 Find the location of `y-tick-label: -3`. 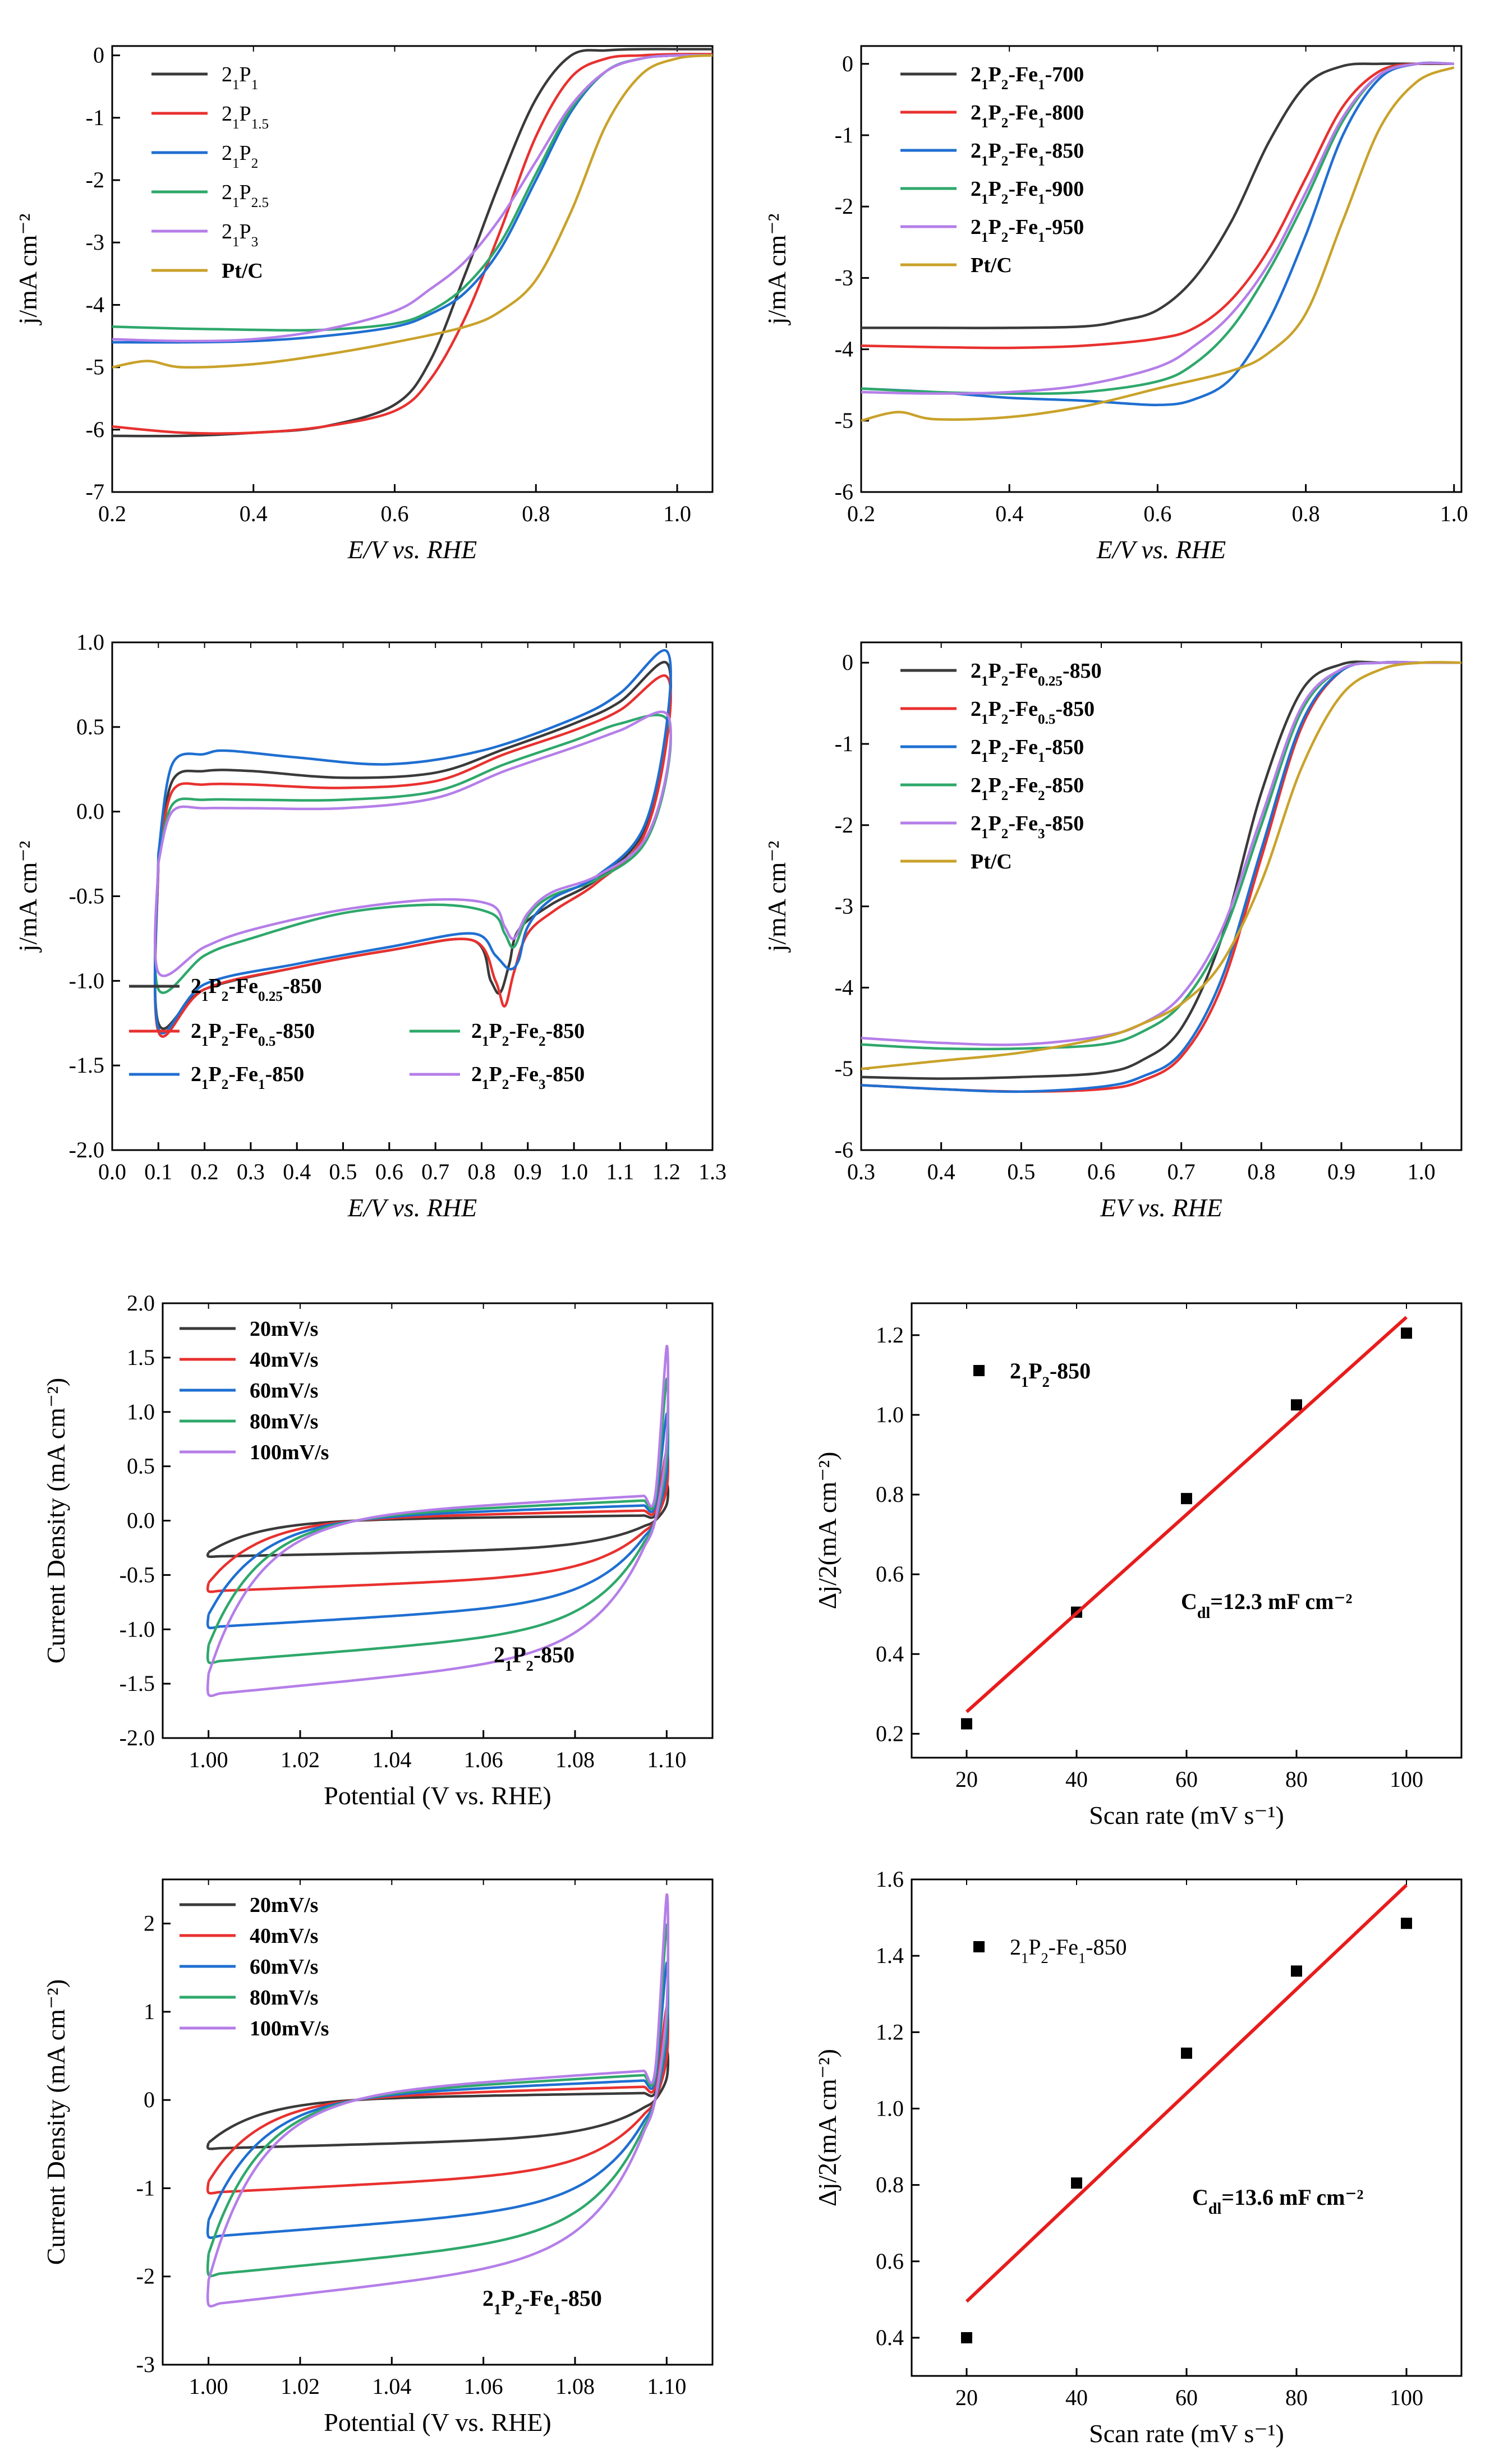

y-tick-label: -3 is located at coordinates (844, 907).